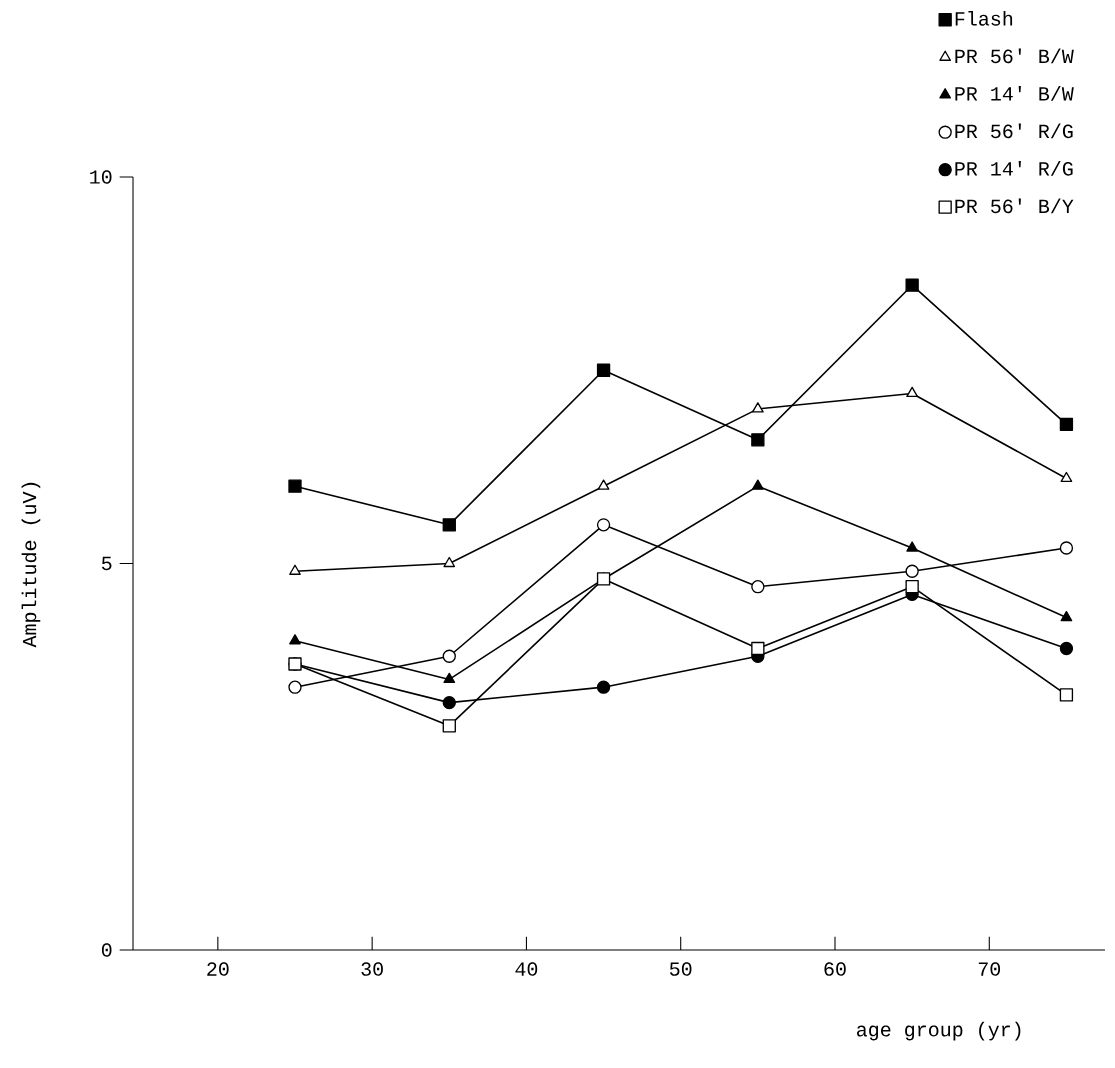 This screenshot has height=1068, width=1115. Describe the element at coordinates (106, 950) in the screenshot. I see `y-tick-label: 0` at that location.